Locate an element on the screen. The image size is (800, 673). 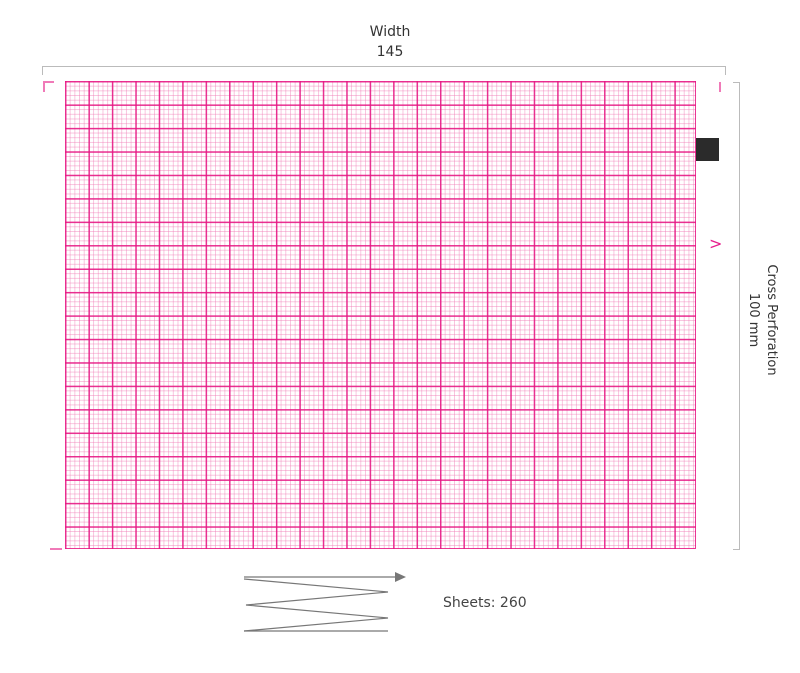
corner-mark-top-left is located at coordinates (48, 86).